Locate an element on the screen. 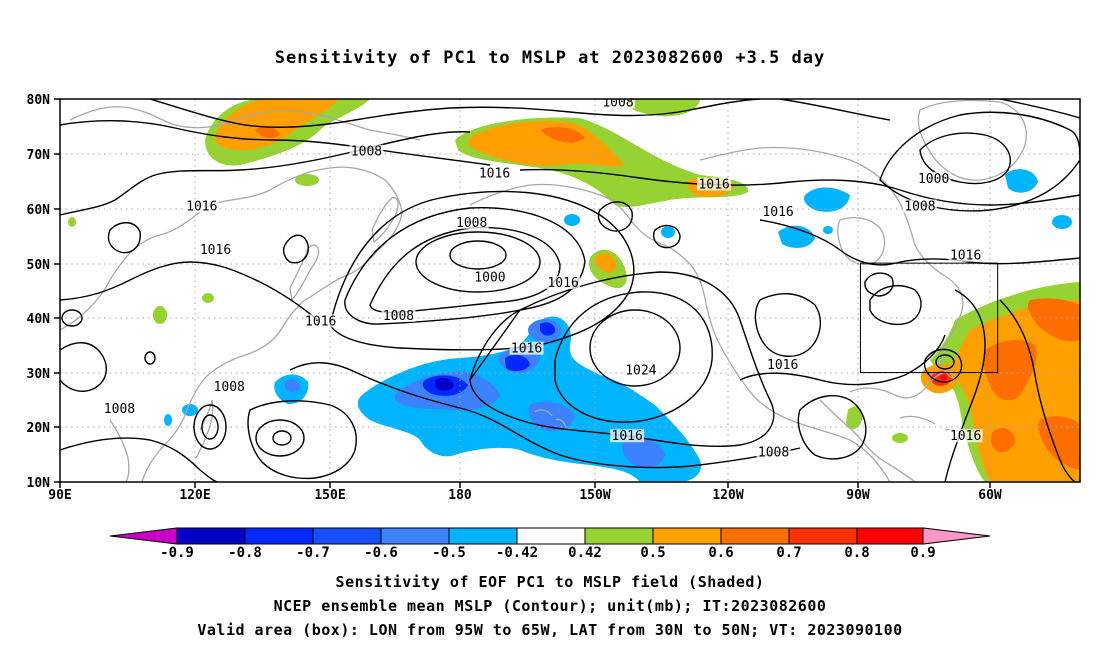 The width and height of the screenshot is (1100, 650). valid-area-box is located at coordinates (929, 318).